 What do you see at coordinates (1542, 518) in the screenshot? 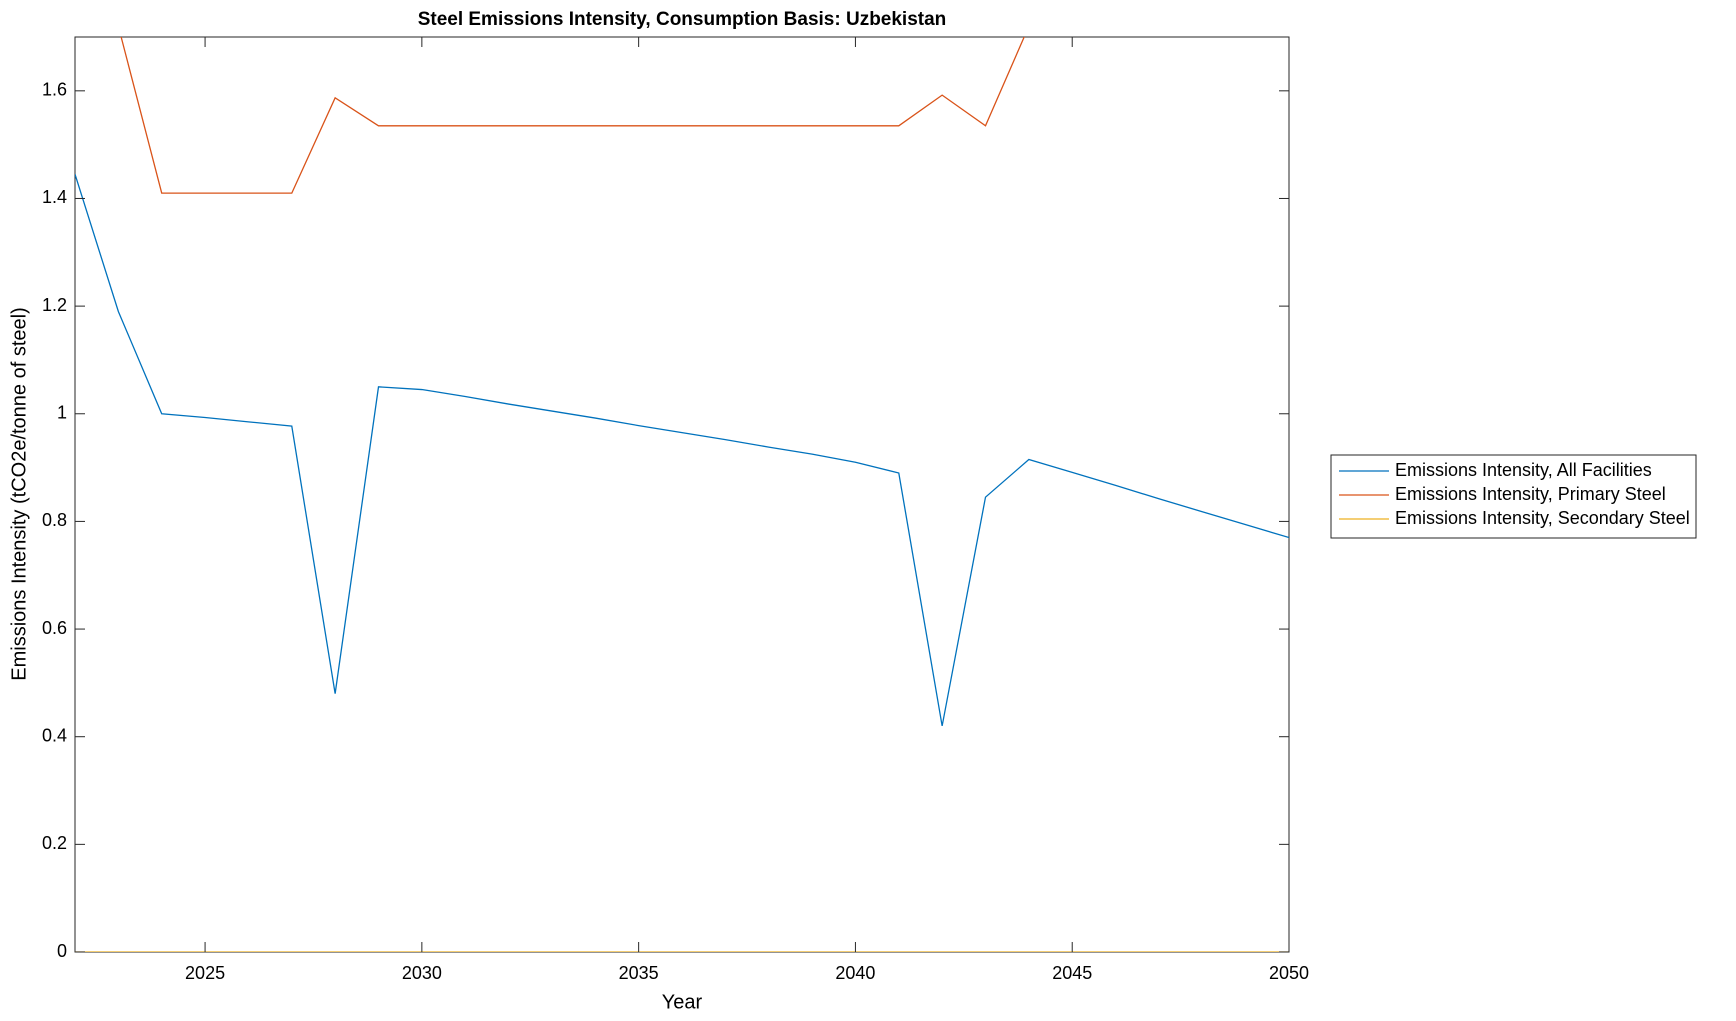
I see `legend-label: Emissions Intensity, Secondary Steel` at bounding box center [1542, 518].